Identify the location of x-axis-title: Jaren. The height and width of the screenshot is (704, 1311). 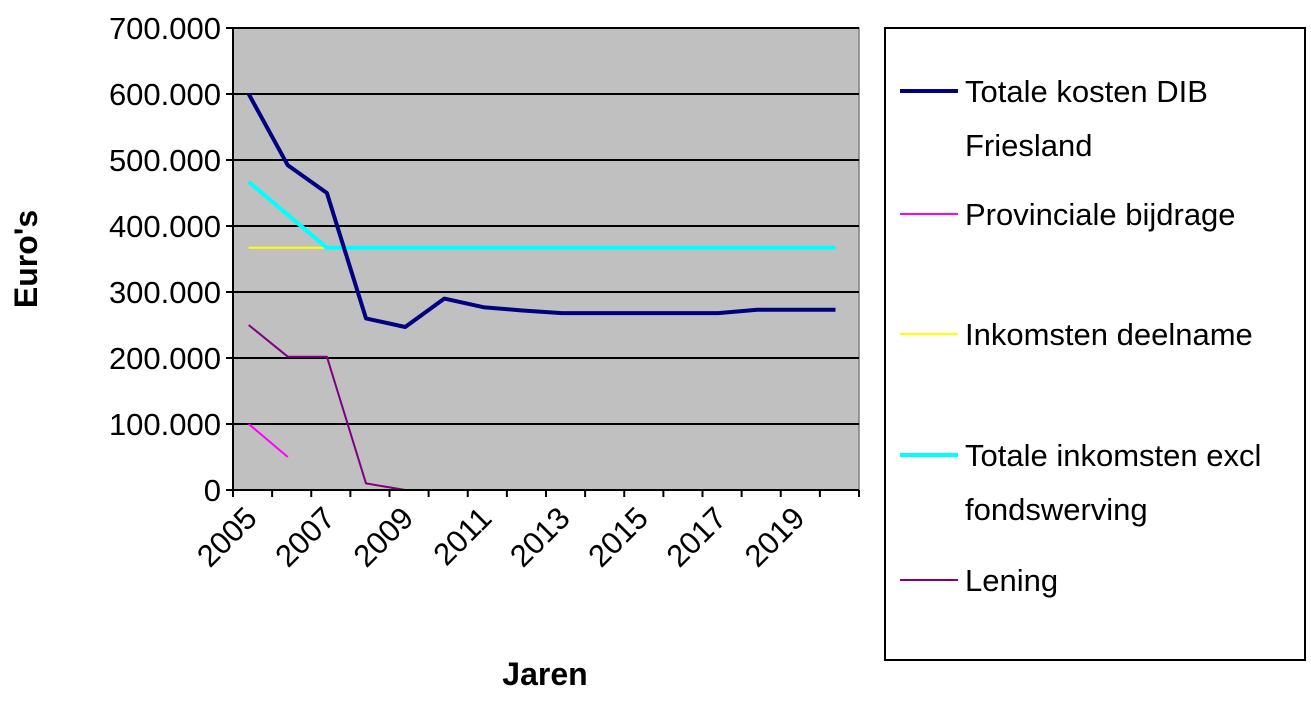
(544, 674).